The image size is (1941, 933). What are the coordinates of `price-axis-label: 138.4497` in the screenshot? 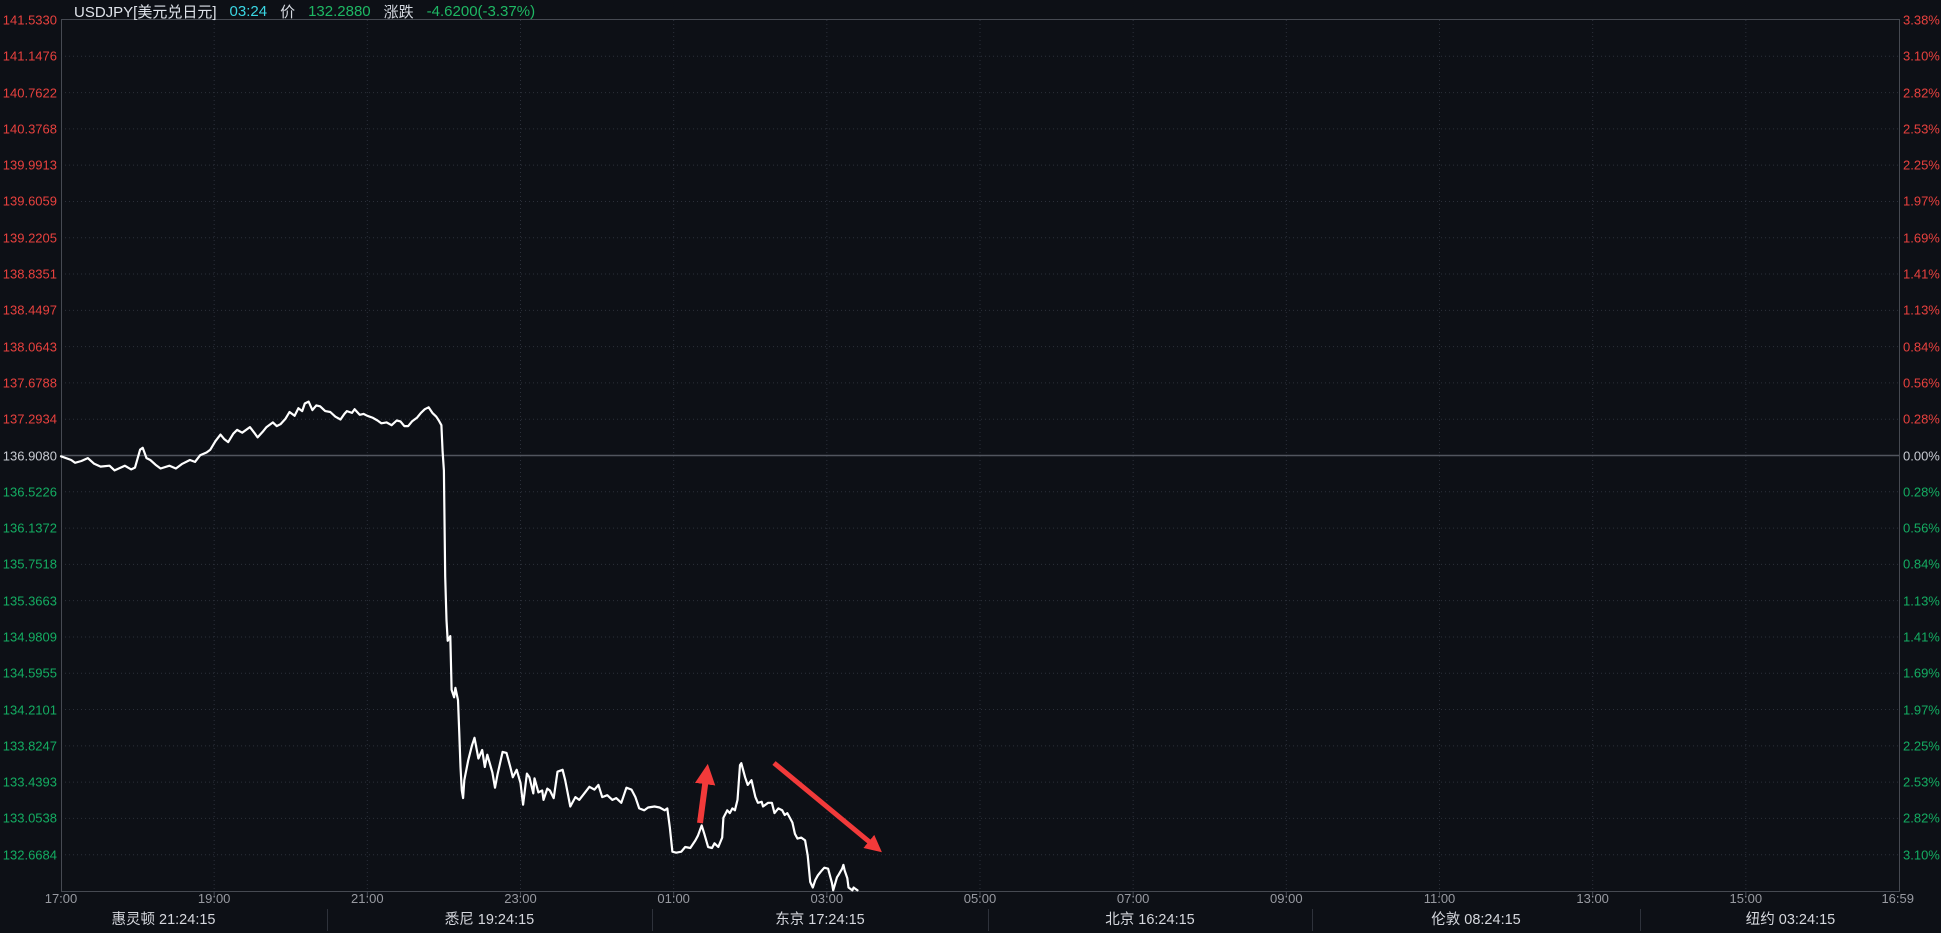 It's located at (29, 310).